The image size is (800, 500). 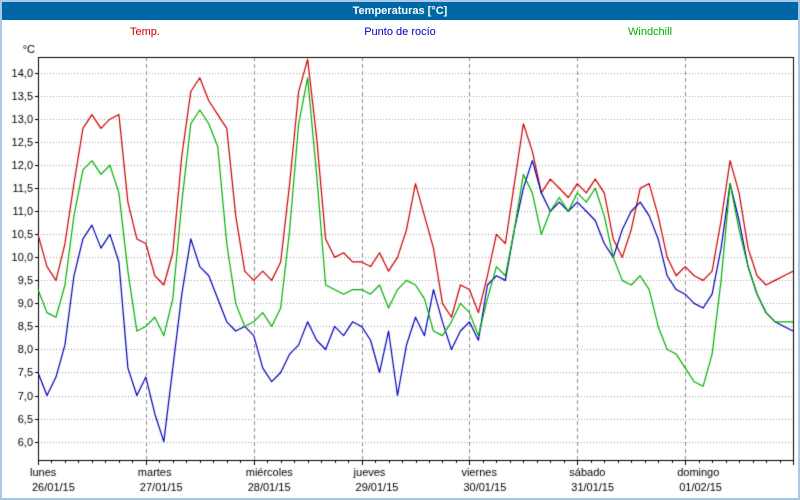 I want to click on legend-temp-label: Temp., so click(x=145, y=32).